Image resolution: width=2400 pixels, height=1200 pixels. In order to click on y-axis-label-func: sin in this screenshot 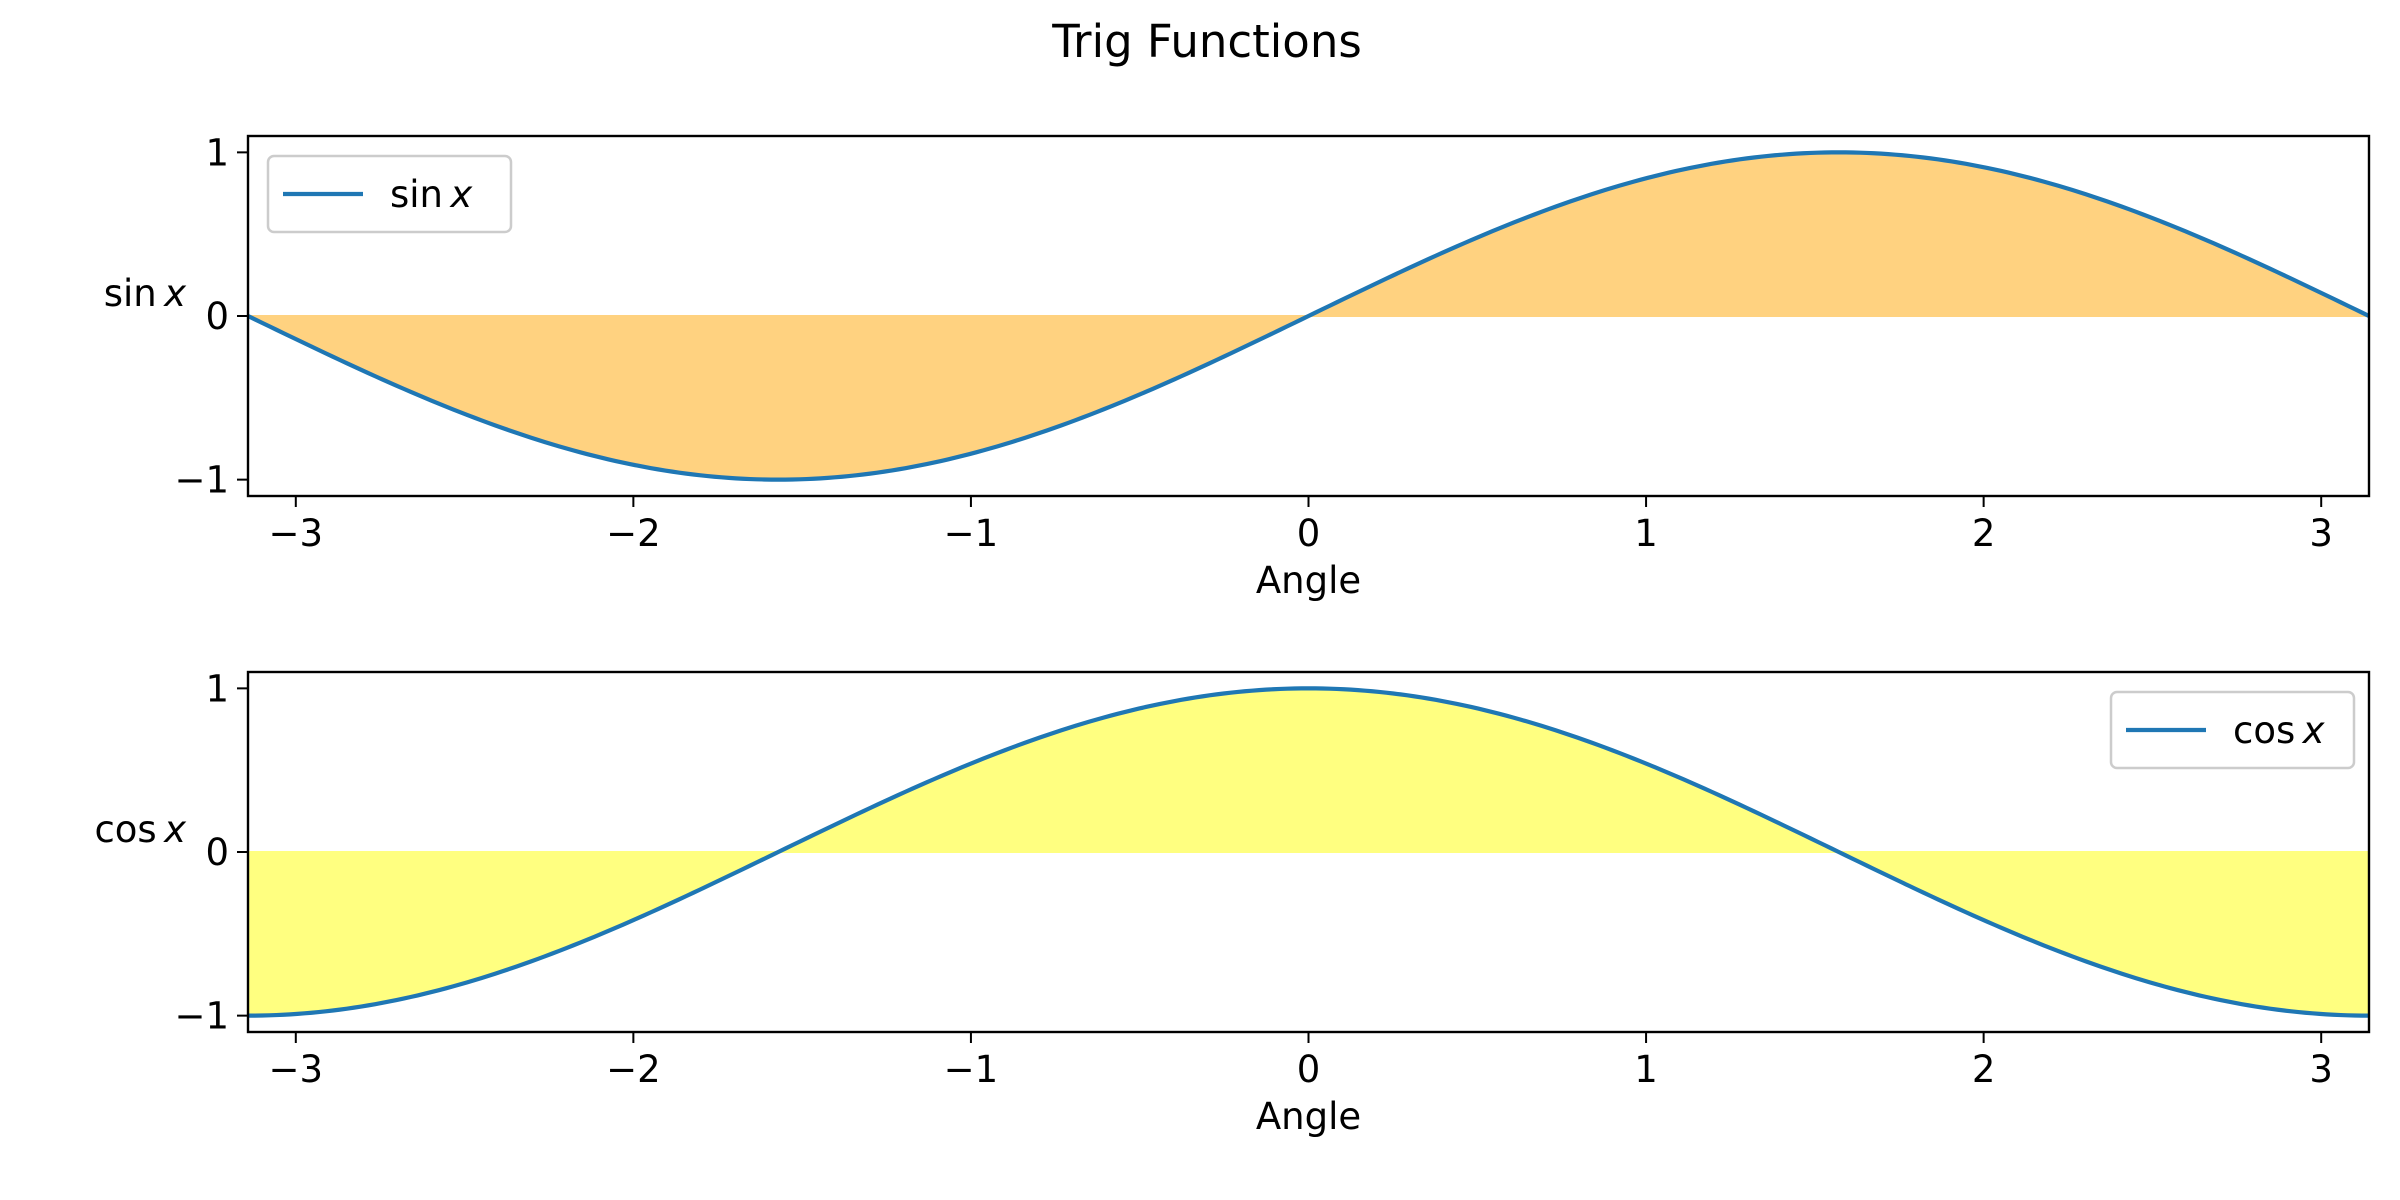, I will do `click(130, 293)`.